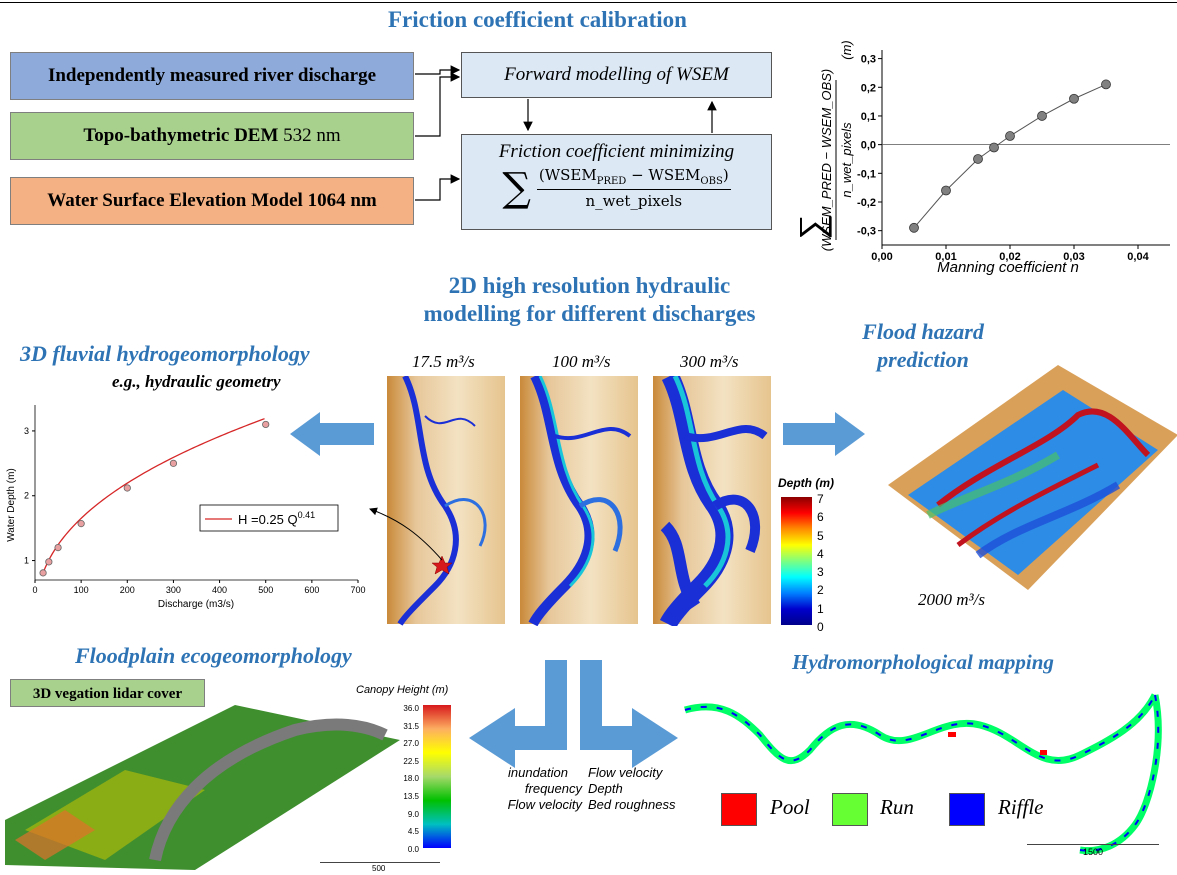 The height and width of the screenshot is (875, 1177). What do you see at coordinates (309, 135) in the screenshot?
I see `input-dem-wavelength: 532 nm` at bounding box center [309, 135].